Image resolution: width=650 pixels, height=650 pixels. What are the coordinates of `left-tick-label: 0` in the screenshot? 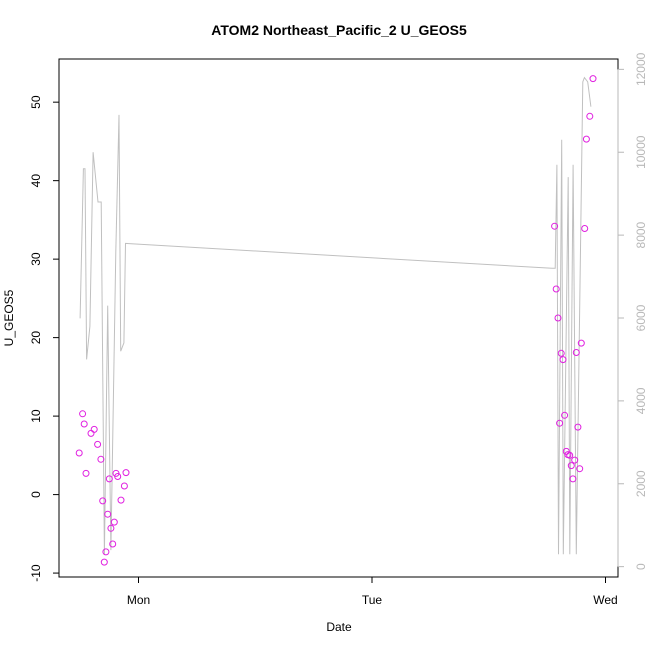 It's located at (36, 494).